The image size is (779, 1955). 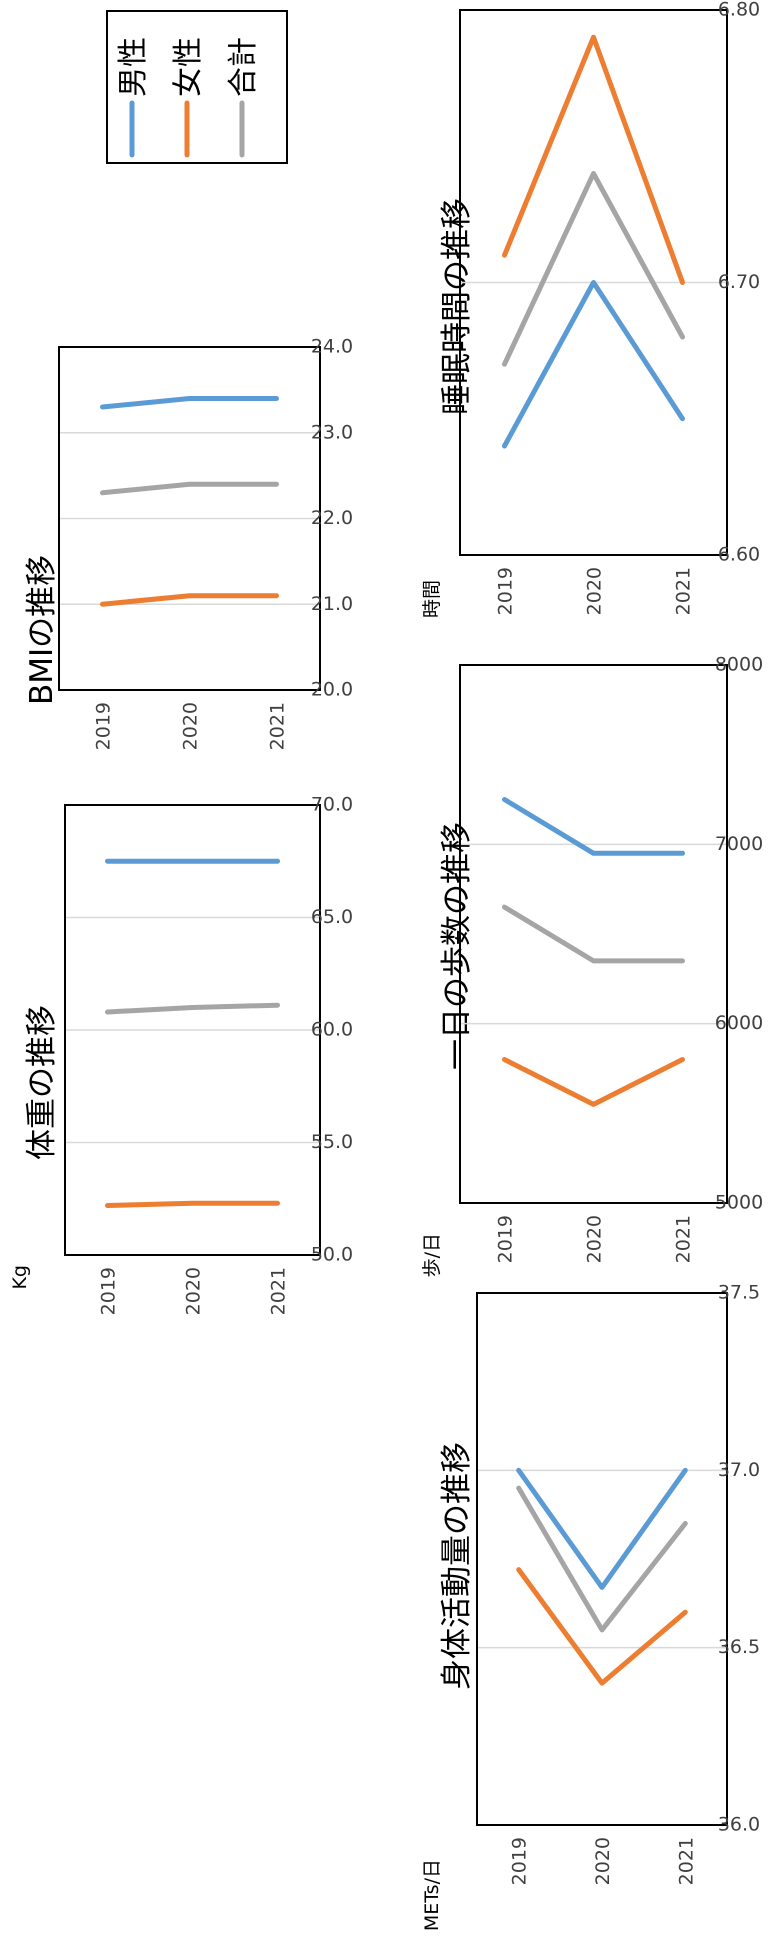 I want to click on chart-5: 睡眠時間の推移 6.80 6.70 6.60 2019 2020 2021 時間, so click(x=590, y=309).